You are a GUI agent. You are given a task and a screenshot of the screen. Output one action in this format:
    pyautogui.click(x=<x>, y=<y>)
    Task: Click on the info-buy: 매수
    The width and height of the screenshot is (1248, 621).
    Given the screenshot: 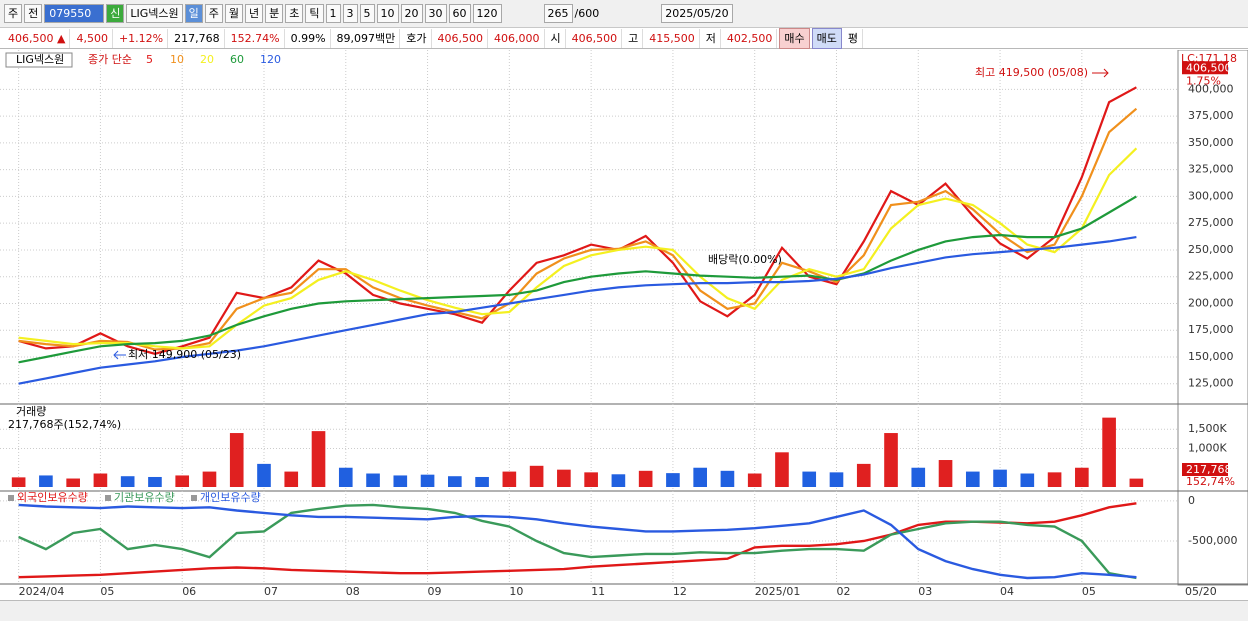 What is the action you would take?
    pyautogui.click(x=794, y=38)
    